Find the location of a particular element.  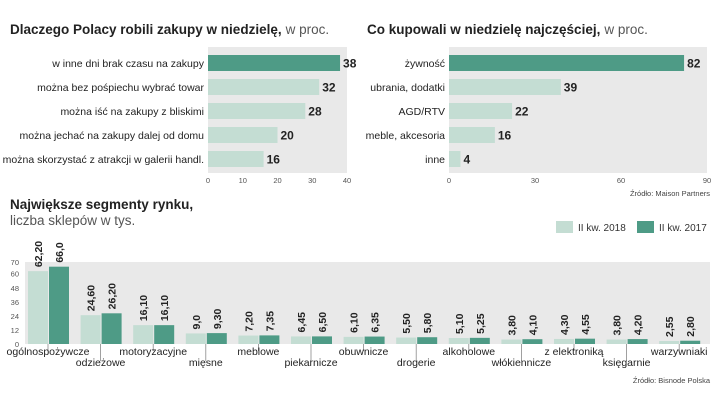

category-label: AGD/RTV is located at coordinates (422, 112).